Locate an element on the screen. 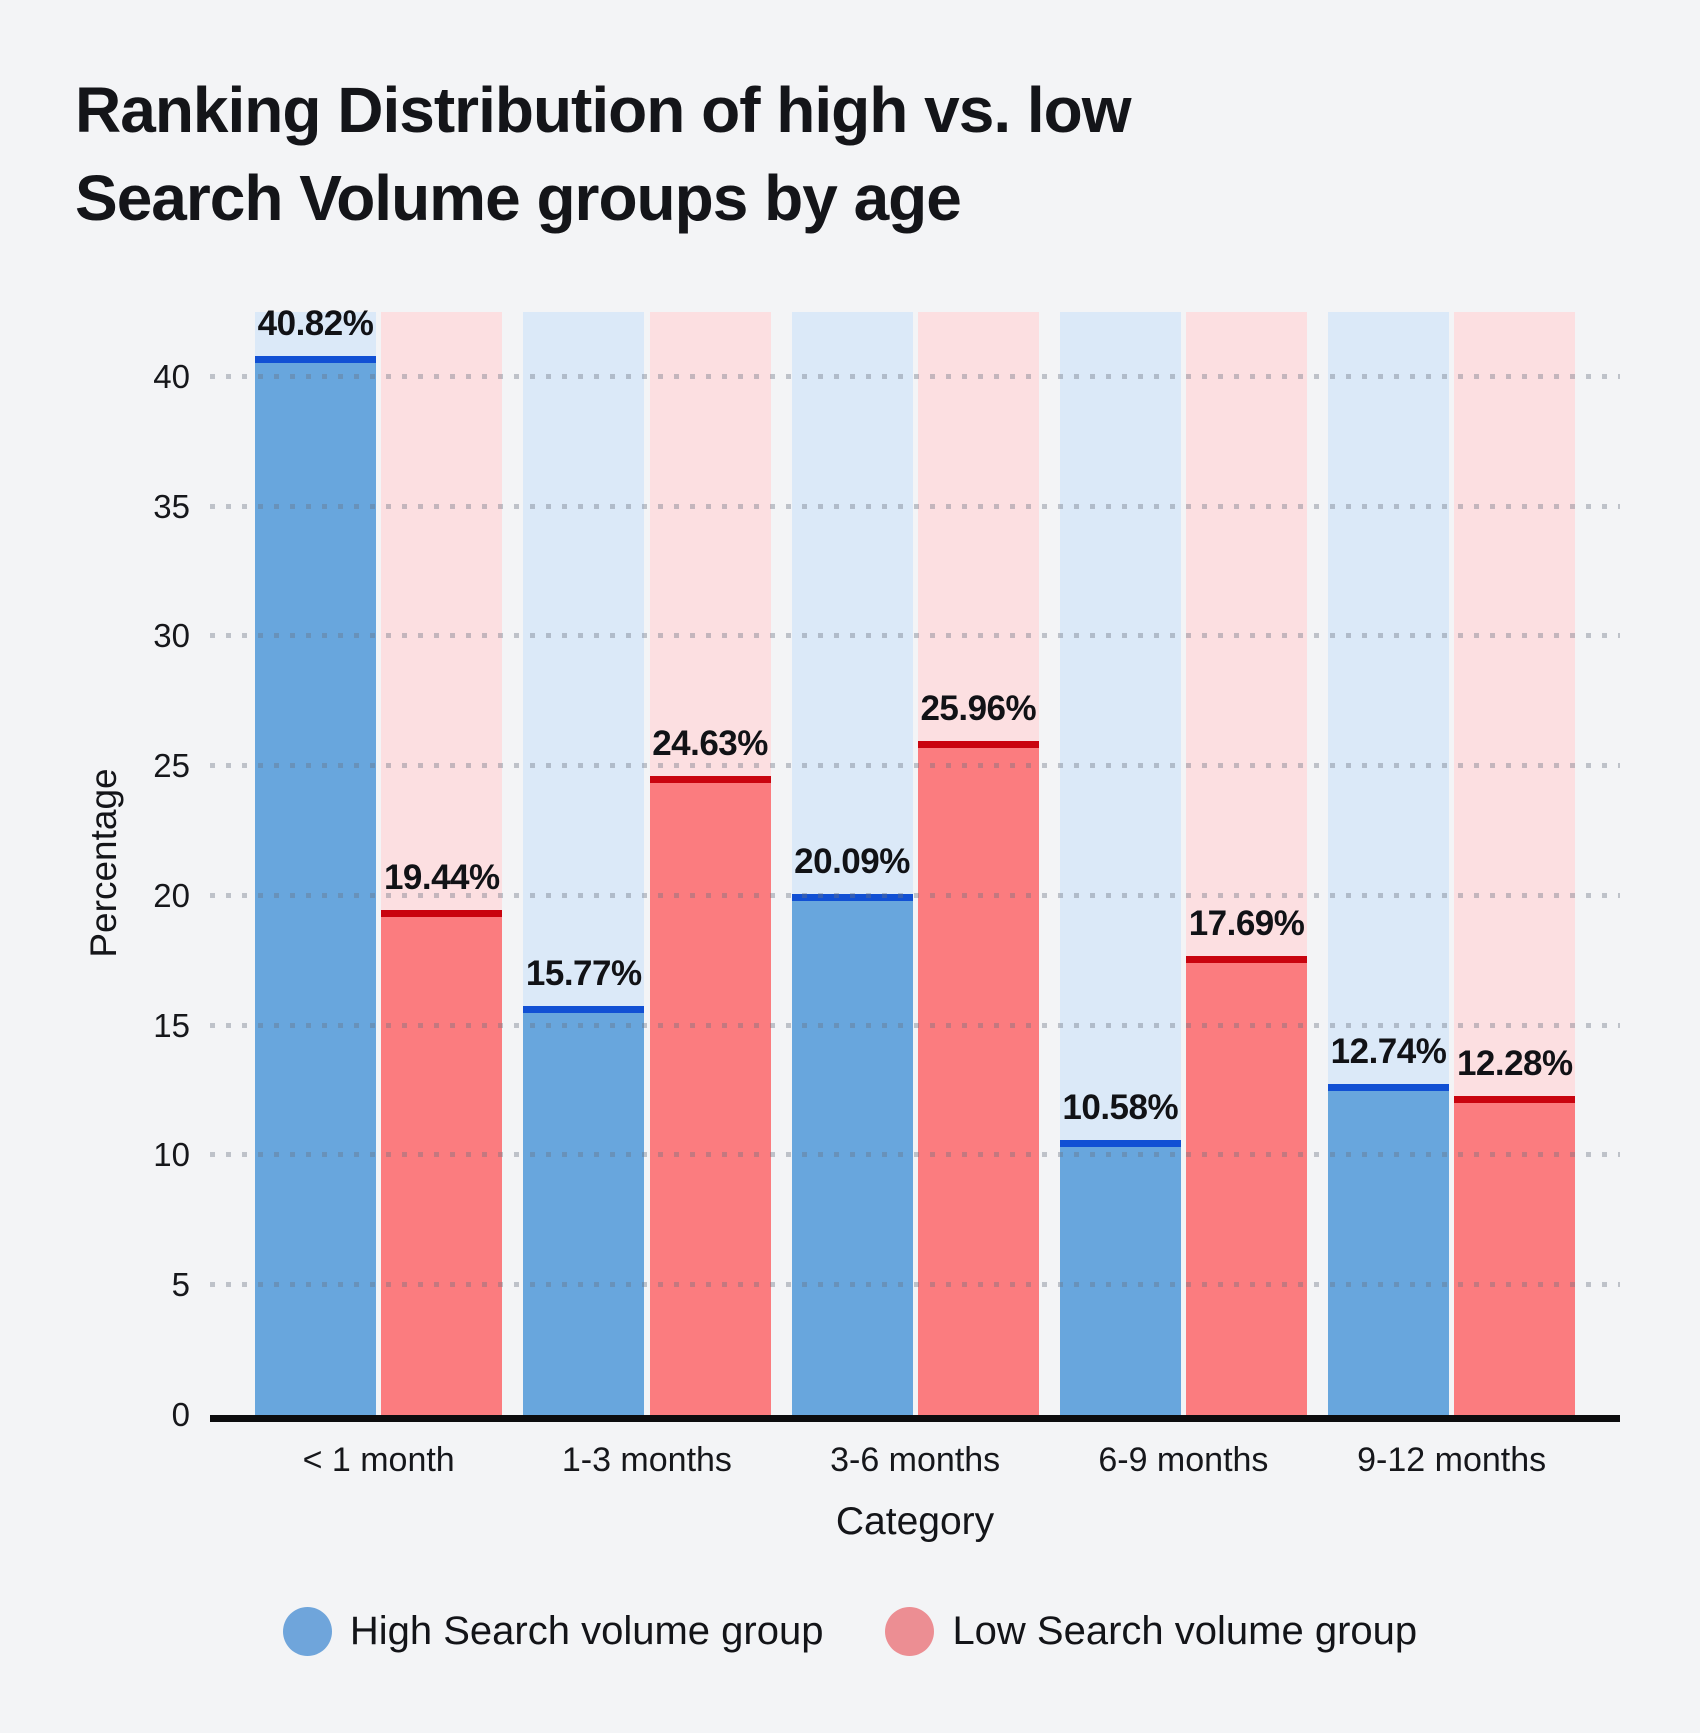  y-tick-label: 10 is located at coordinates (171, 1155).